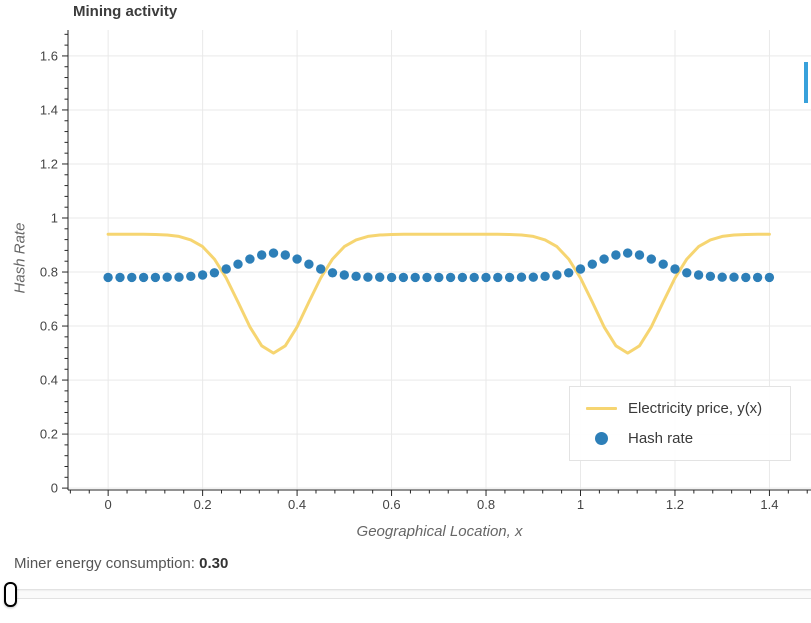 The width and height of the screenshot is (811, 623). I want to click on energy-consumption-slider-handle, so click(10, 594).